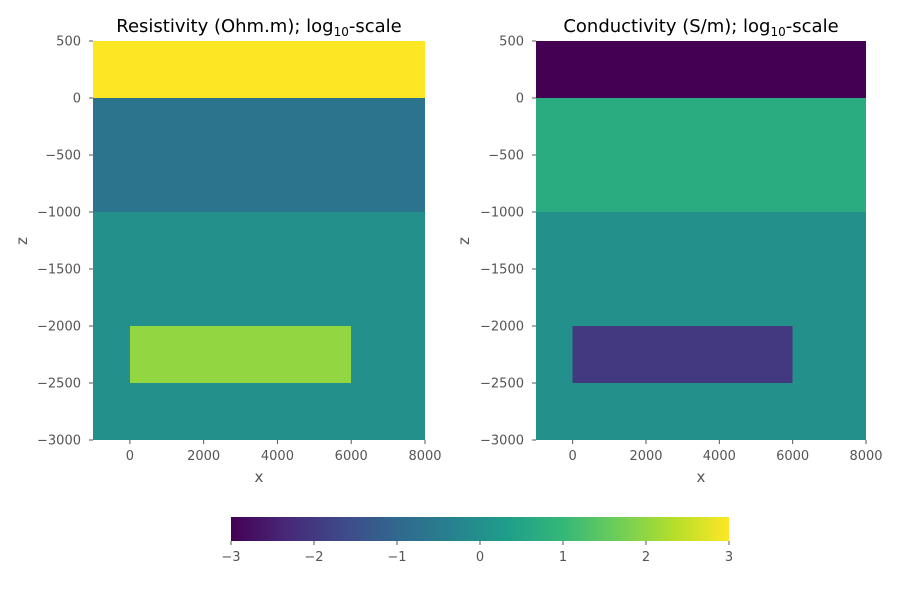 This screenshot has width=900, height=600. Describe the element at coordinates (313, 557) in the screenshot. I see `colorbar-tick-label: −2` at that location.